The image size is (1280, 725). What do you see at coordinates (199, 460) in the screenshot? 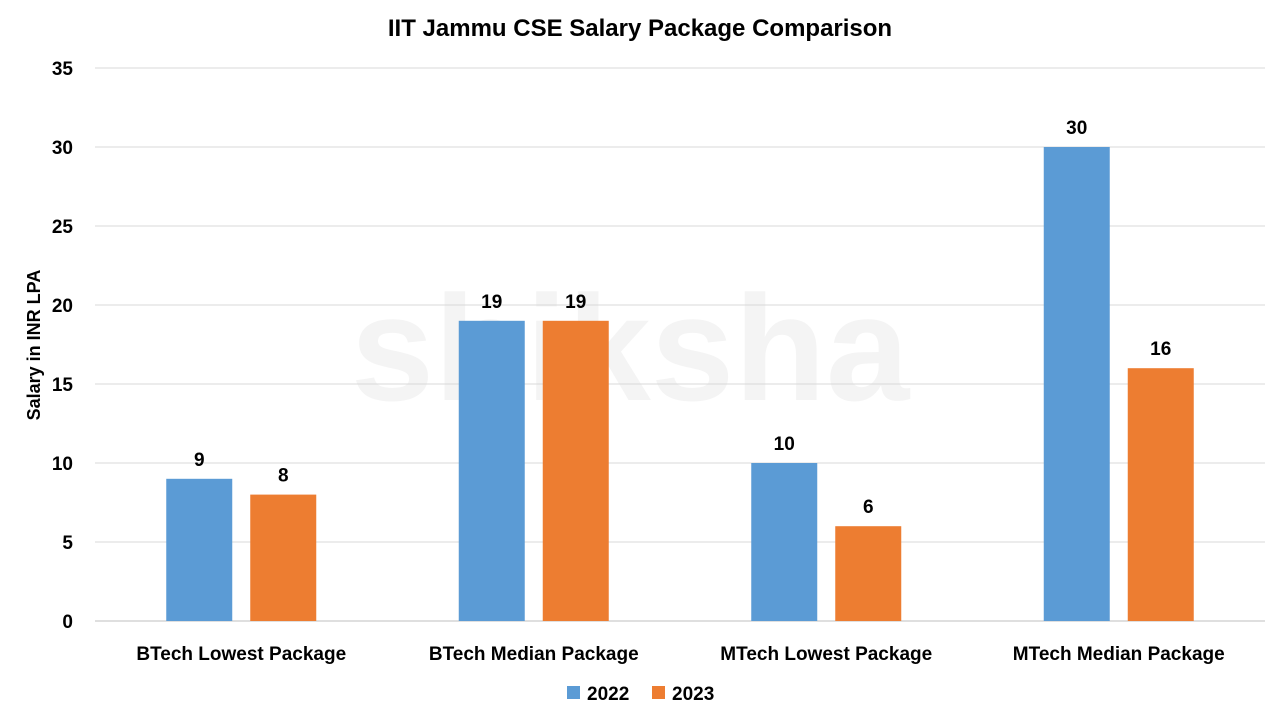
I see `data-label: 9` at bounding box center [199, 460].